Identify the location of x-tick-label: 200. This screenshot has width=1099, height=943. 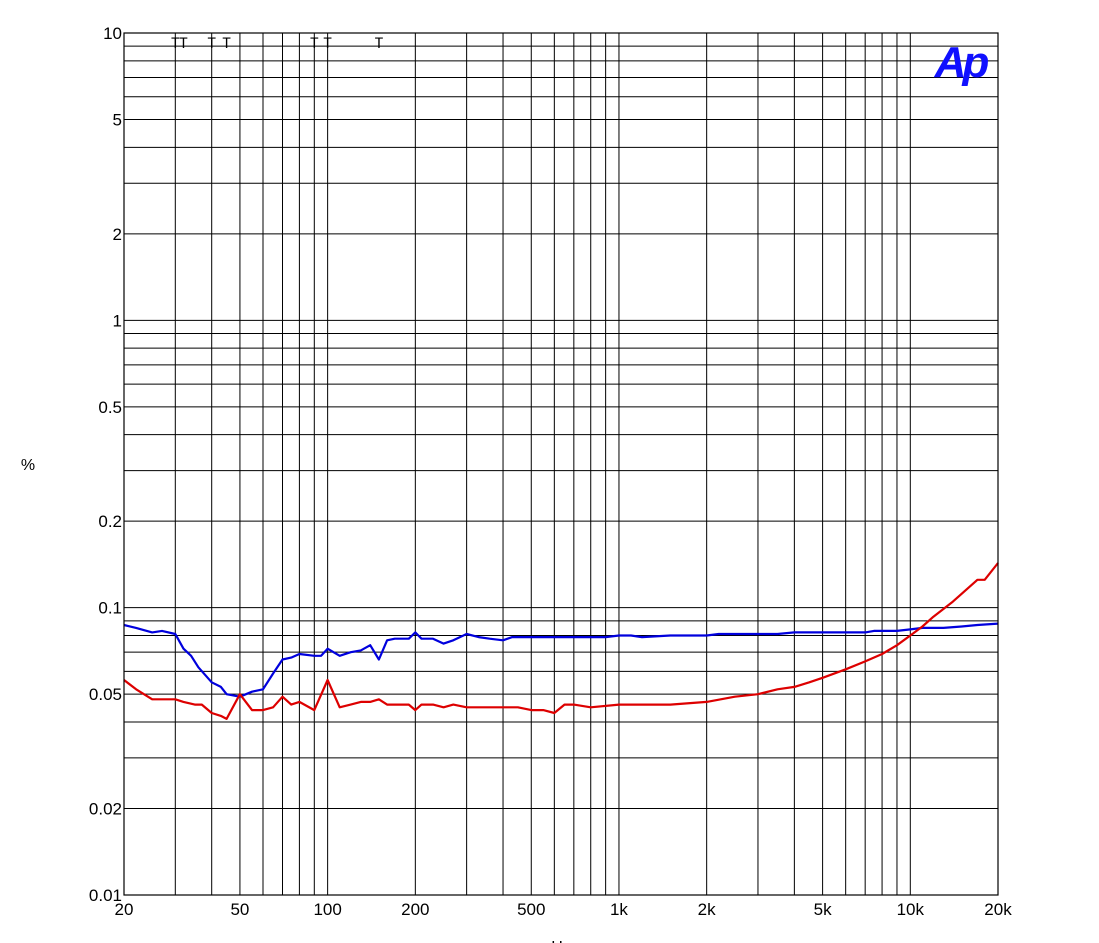
(415, 909).